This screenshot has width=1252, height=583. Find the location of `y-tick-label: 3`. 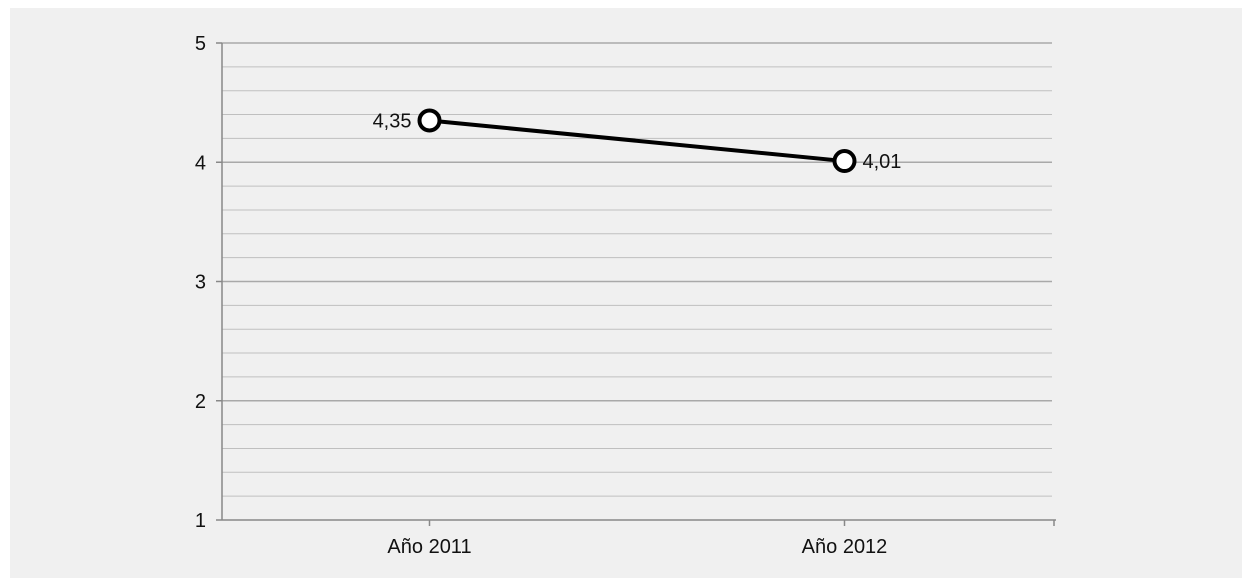

y-tick-label: 3 is located at coordinates (200, 283).